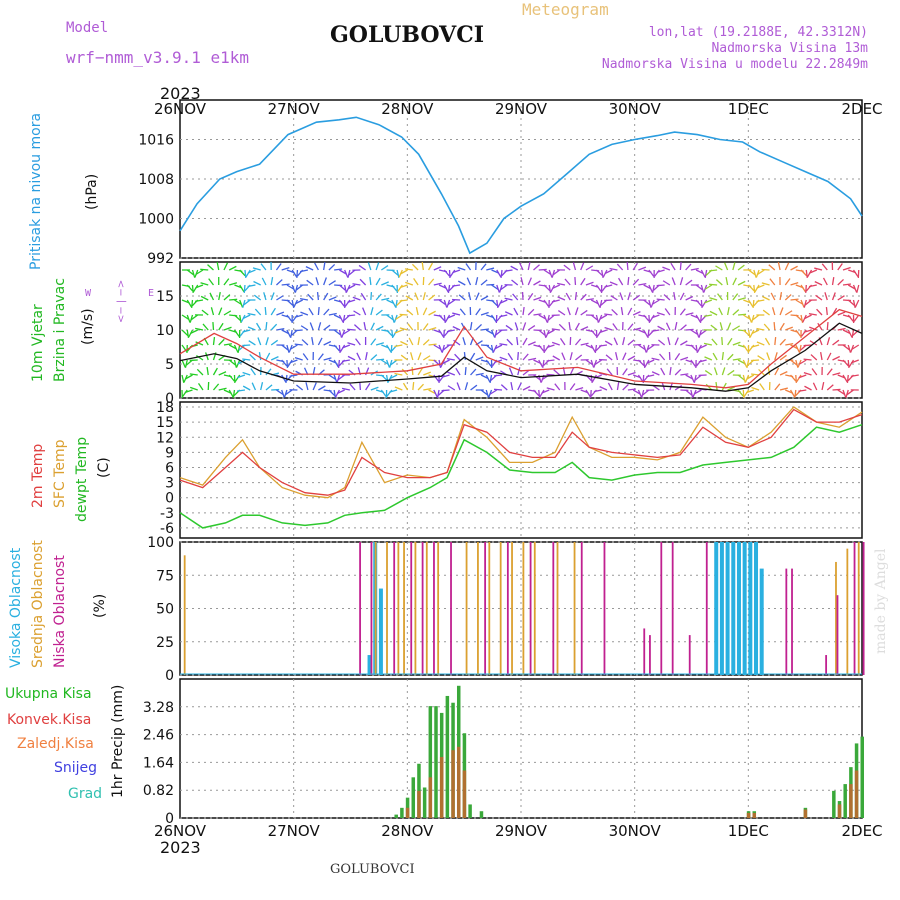  What do you see at coordinates (76, 768) in the screenshot?
I see `legend-snow: Snijeg` at bounding box center [76, 768].